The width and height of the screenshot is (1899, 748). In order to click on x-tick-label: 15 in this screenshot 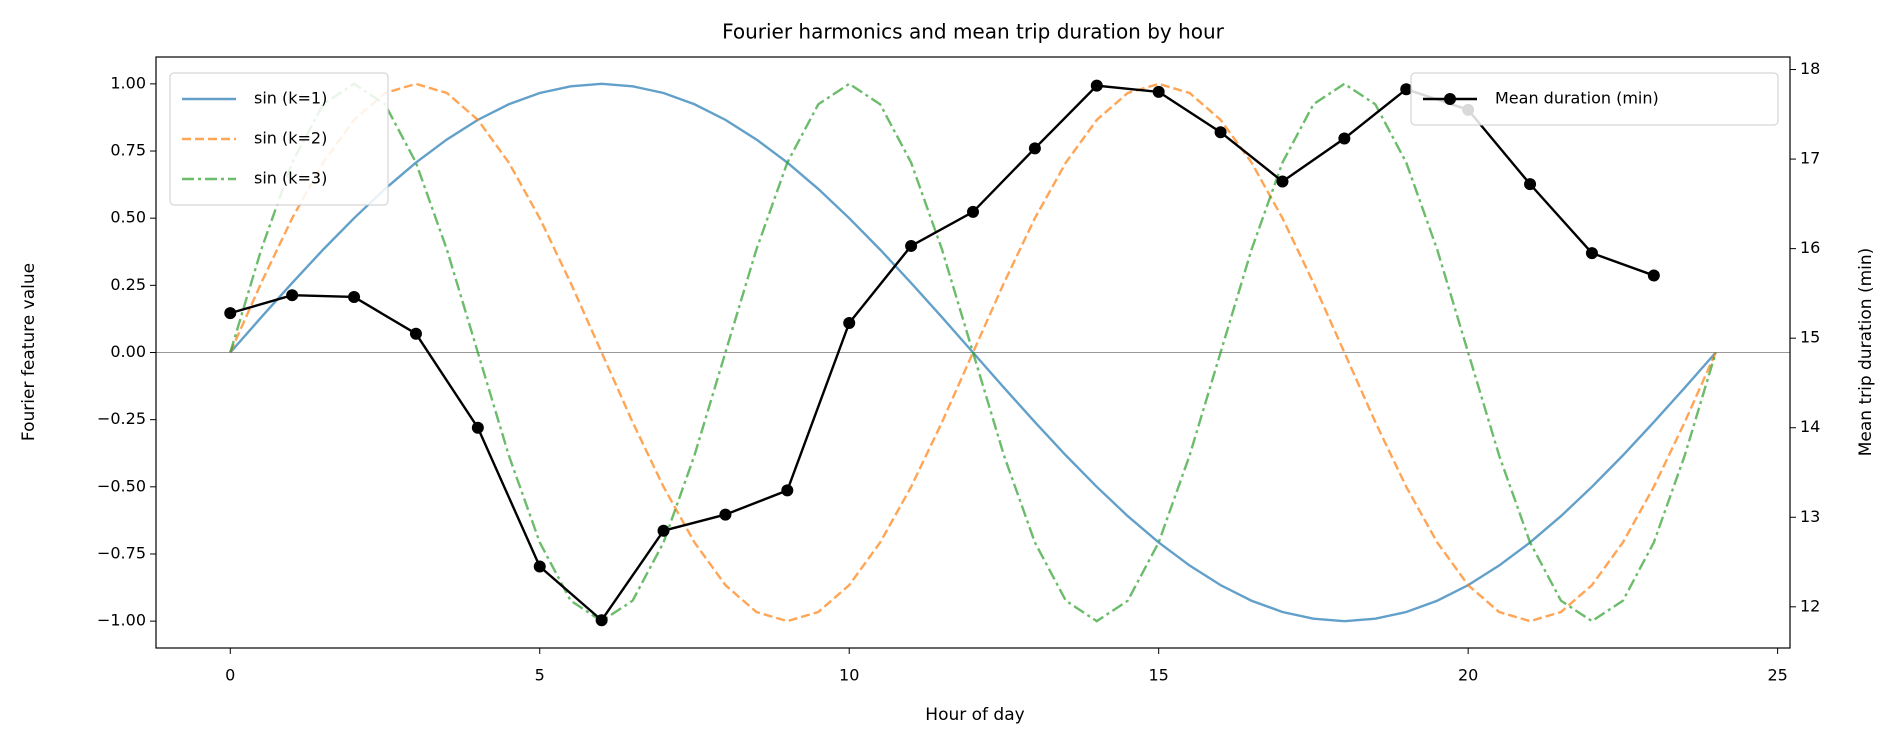, I will do `click(1159, 675)`.